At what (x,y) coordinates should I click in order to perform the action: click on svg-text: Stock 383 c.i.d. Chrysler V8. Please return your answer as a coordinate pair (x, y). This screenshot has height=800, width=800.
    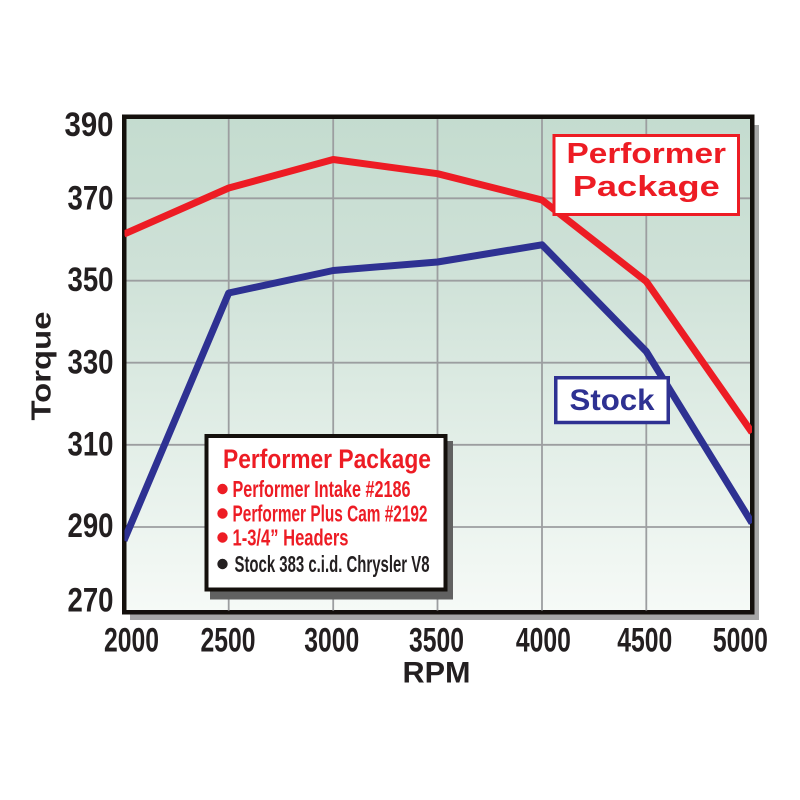
    Looking at the image, I should click on (332, 564).